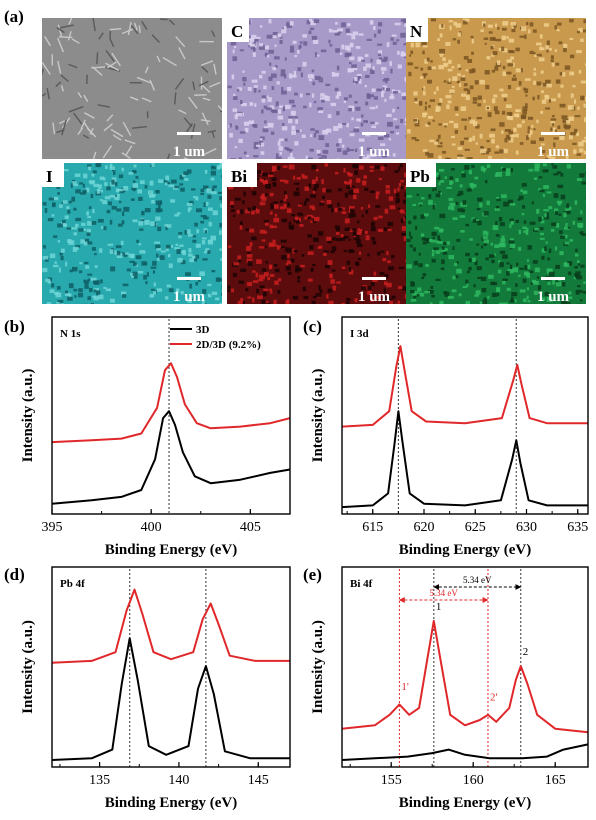 The height and width of the screenshot is (820, 596). I want to click on x-tick-label: 630, so click(526, 527).